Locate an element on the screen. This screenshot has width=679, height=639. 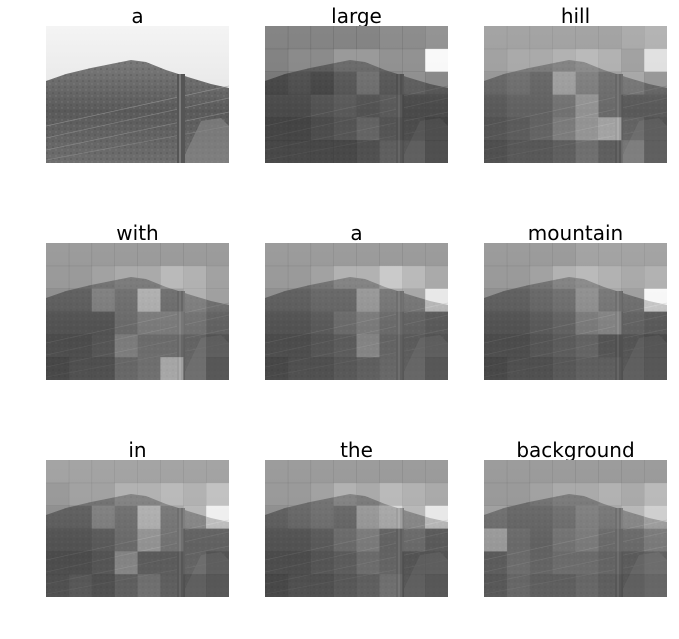
panel-word-label: large is located at coordinates (356, 16).